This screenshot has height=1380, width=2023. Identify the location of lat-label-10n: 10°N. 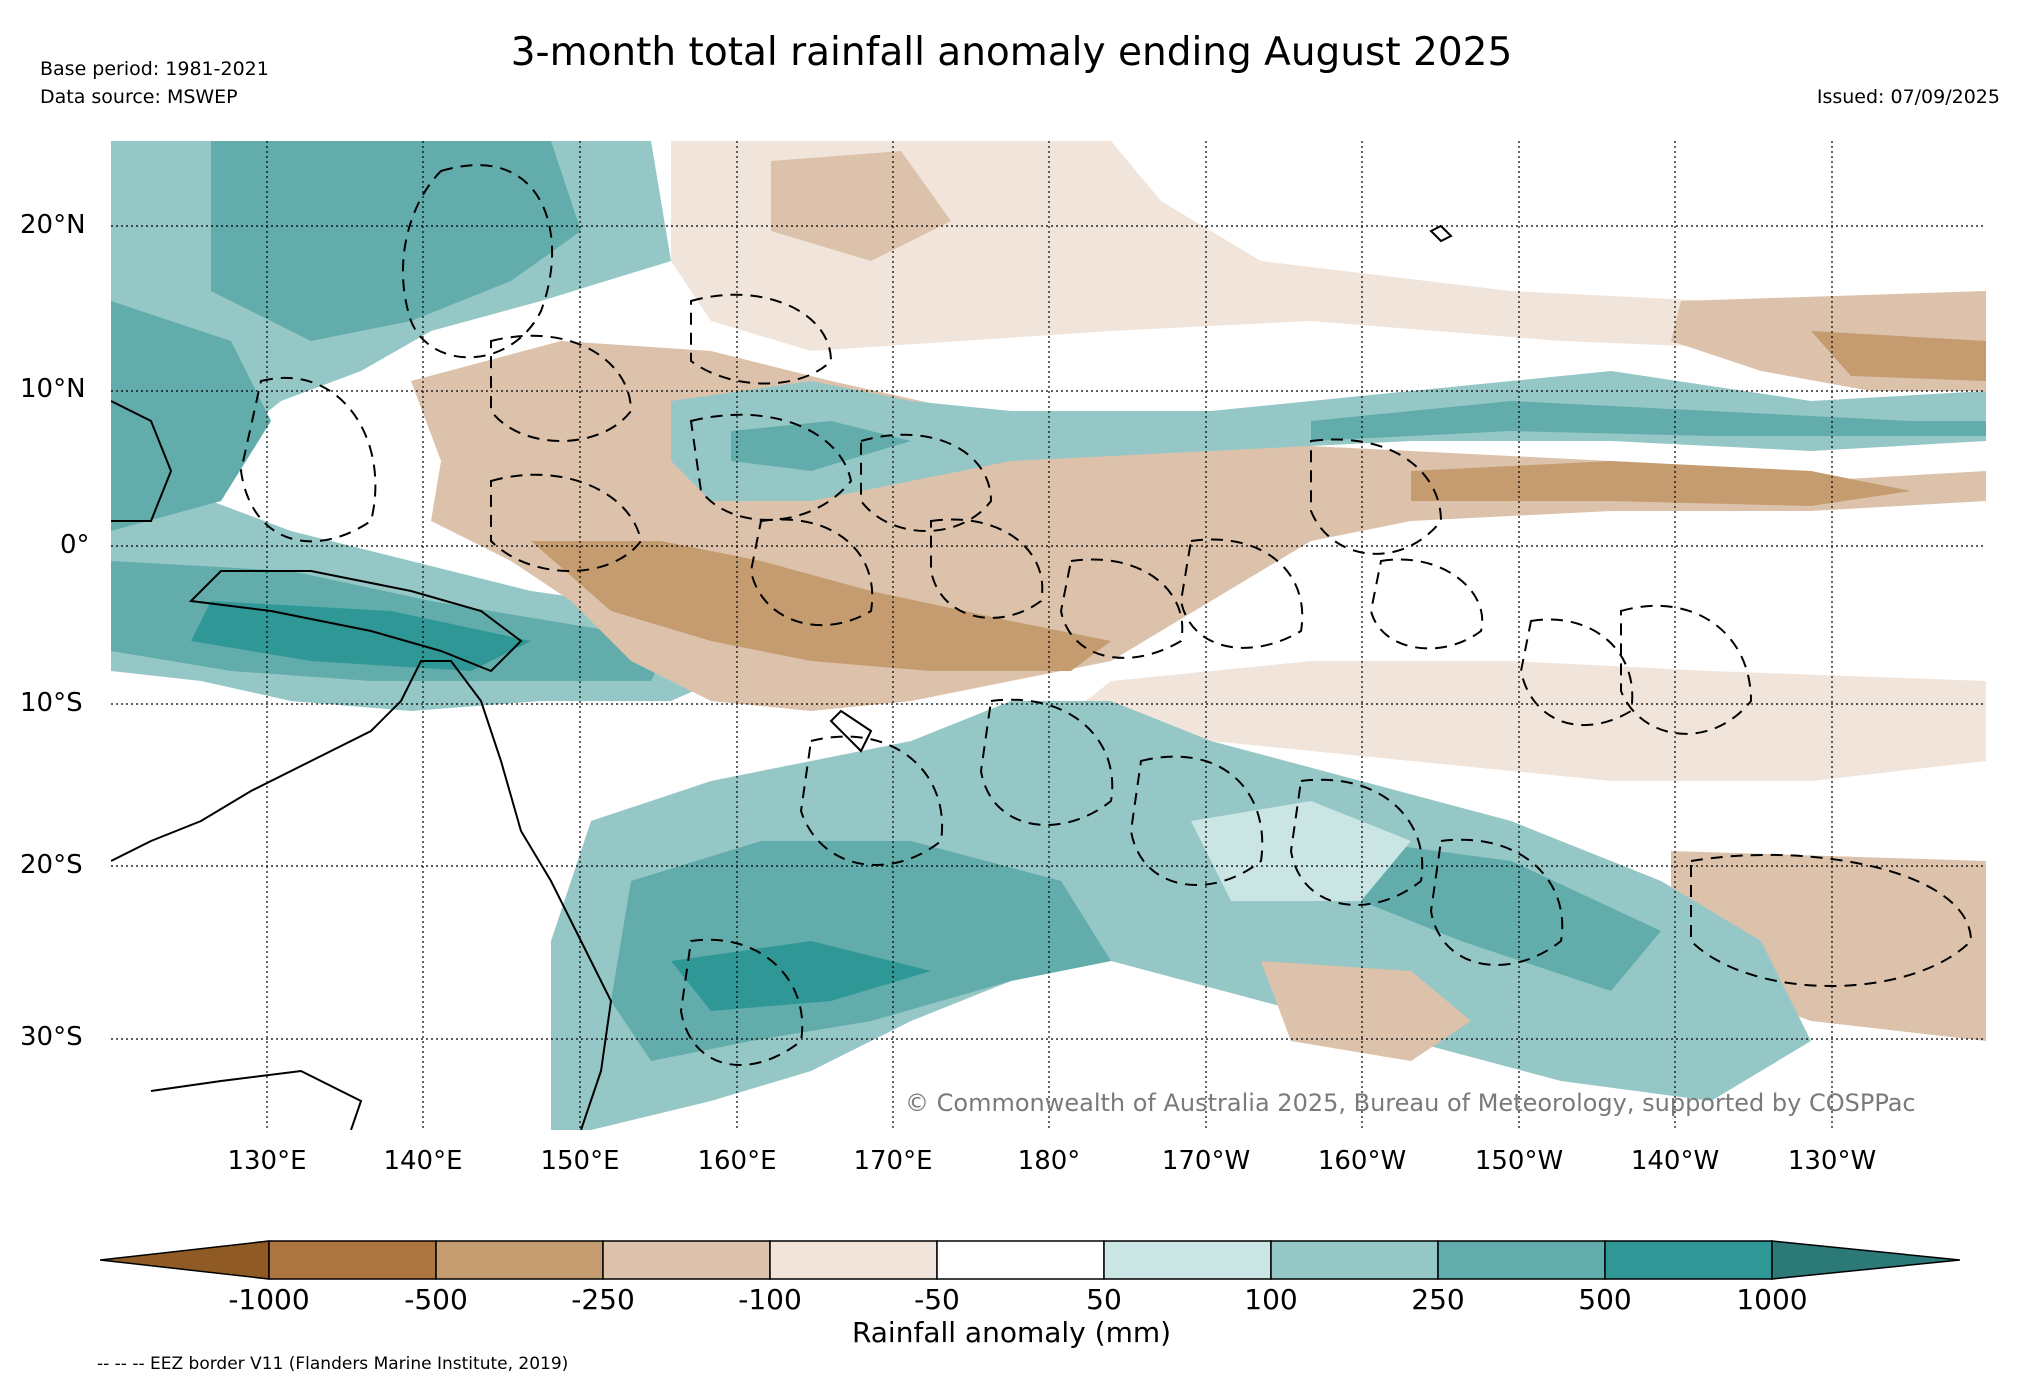
(53, 389).